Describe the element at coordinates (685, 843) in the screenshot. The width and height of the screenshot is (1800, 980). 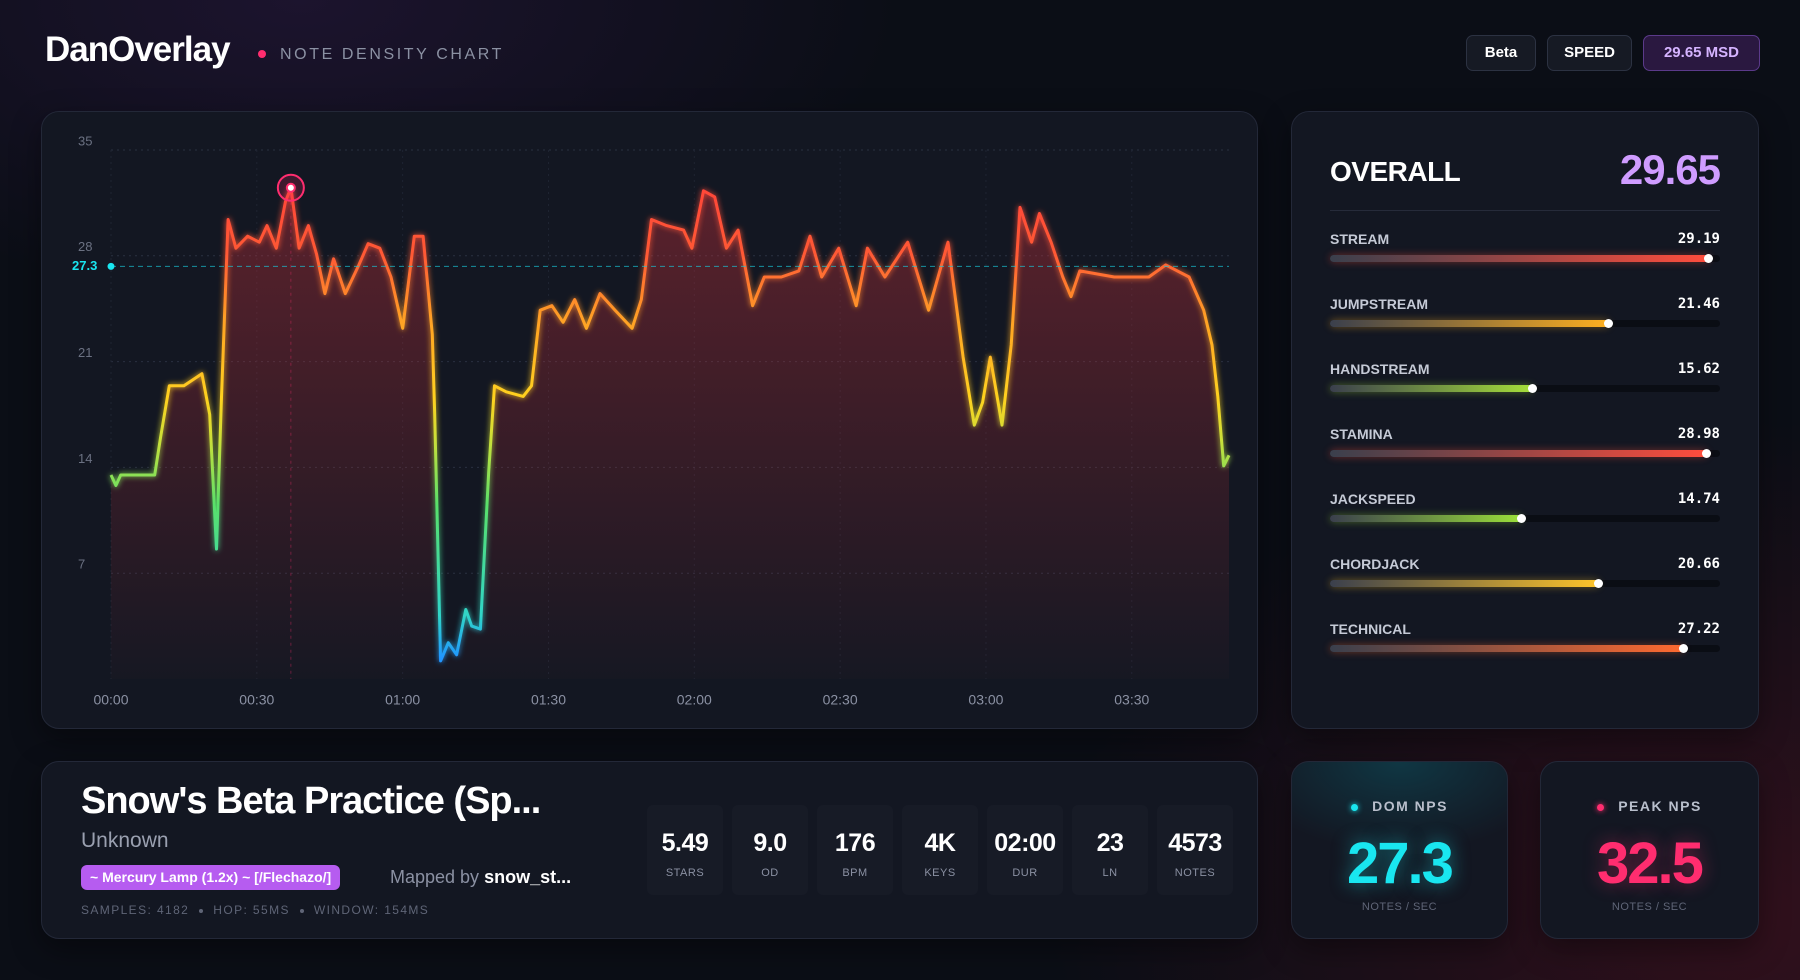
I see `stat-value: 5.49` at that location.